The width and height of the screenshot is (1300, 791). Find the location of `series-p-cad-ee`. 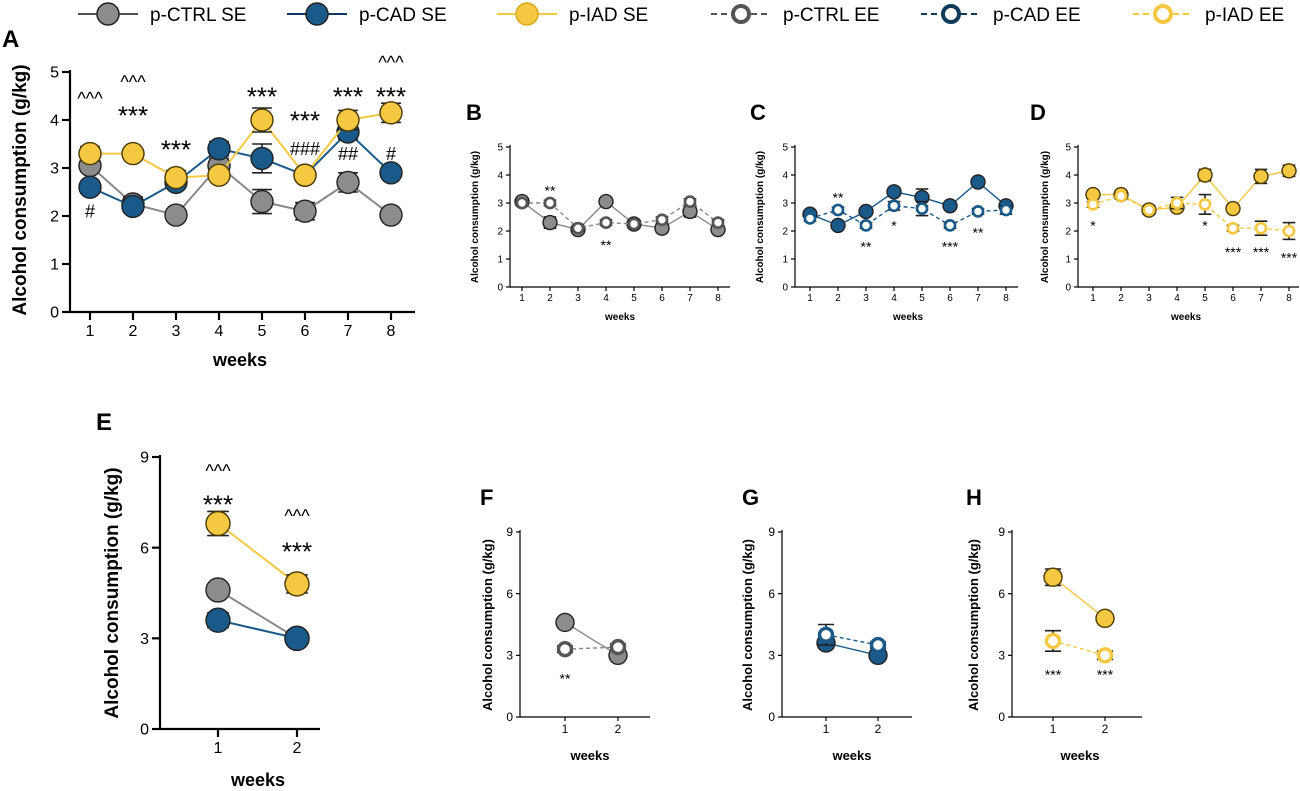

series-p-cad-ee is located at coordinates (908, 215).